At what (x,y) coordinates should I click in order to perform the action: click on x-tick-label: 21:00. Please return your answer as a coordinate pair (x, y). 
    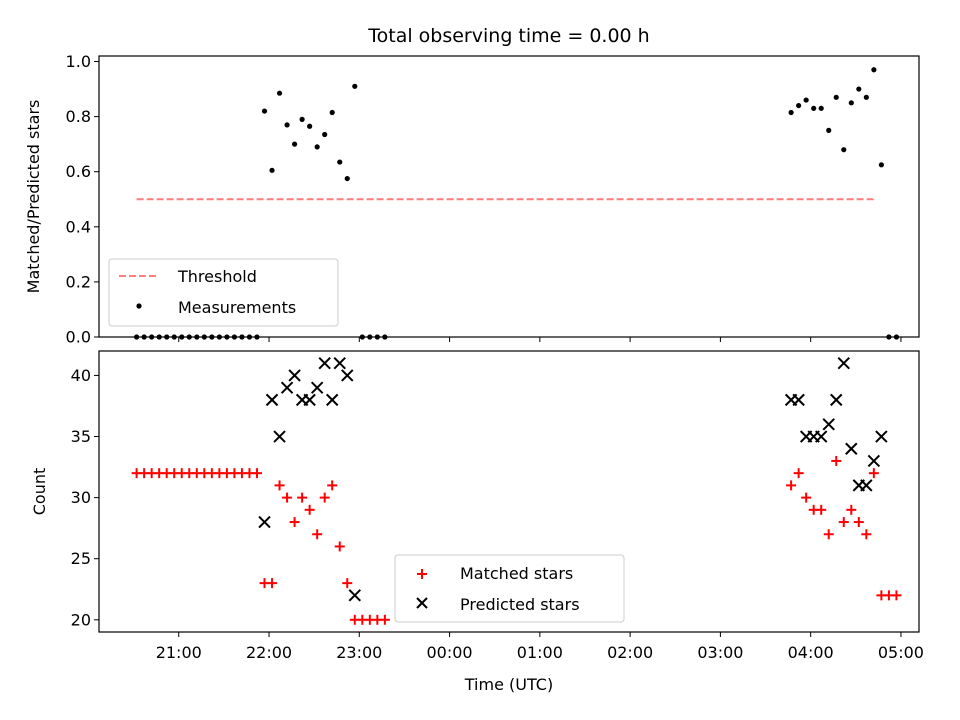
    Looking at the image, I should click on (179, 652).